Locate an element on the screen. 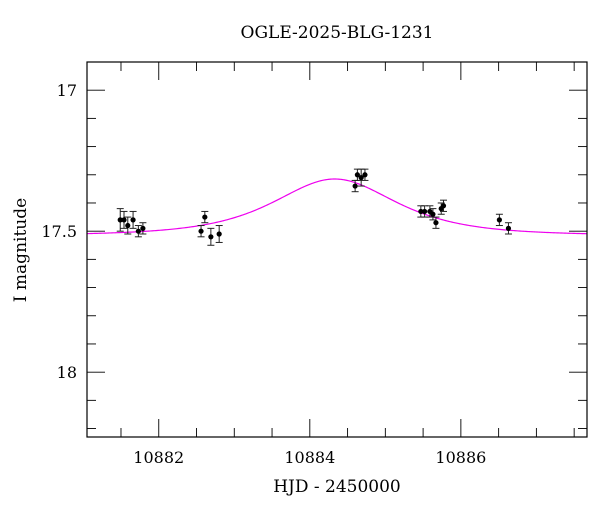 The image size is (600, 512). model-line is located at coordinates (337, 206).